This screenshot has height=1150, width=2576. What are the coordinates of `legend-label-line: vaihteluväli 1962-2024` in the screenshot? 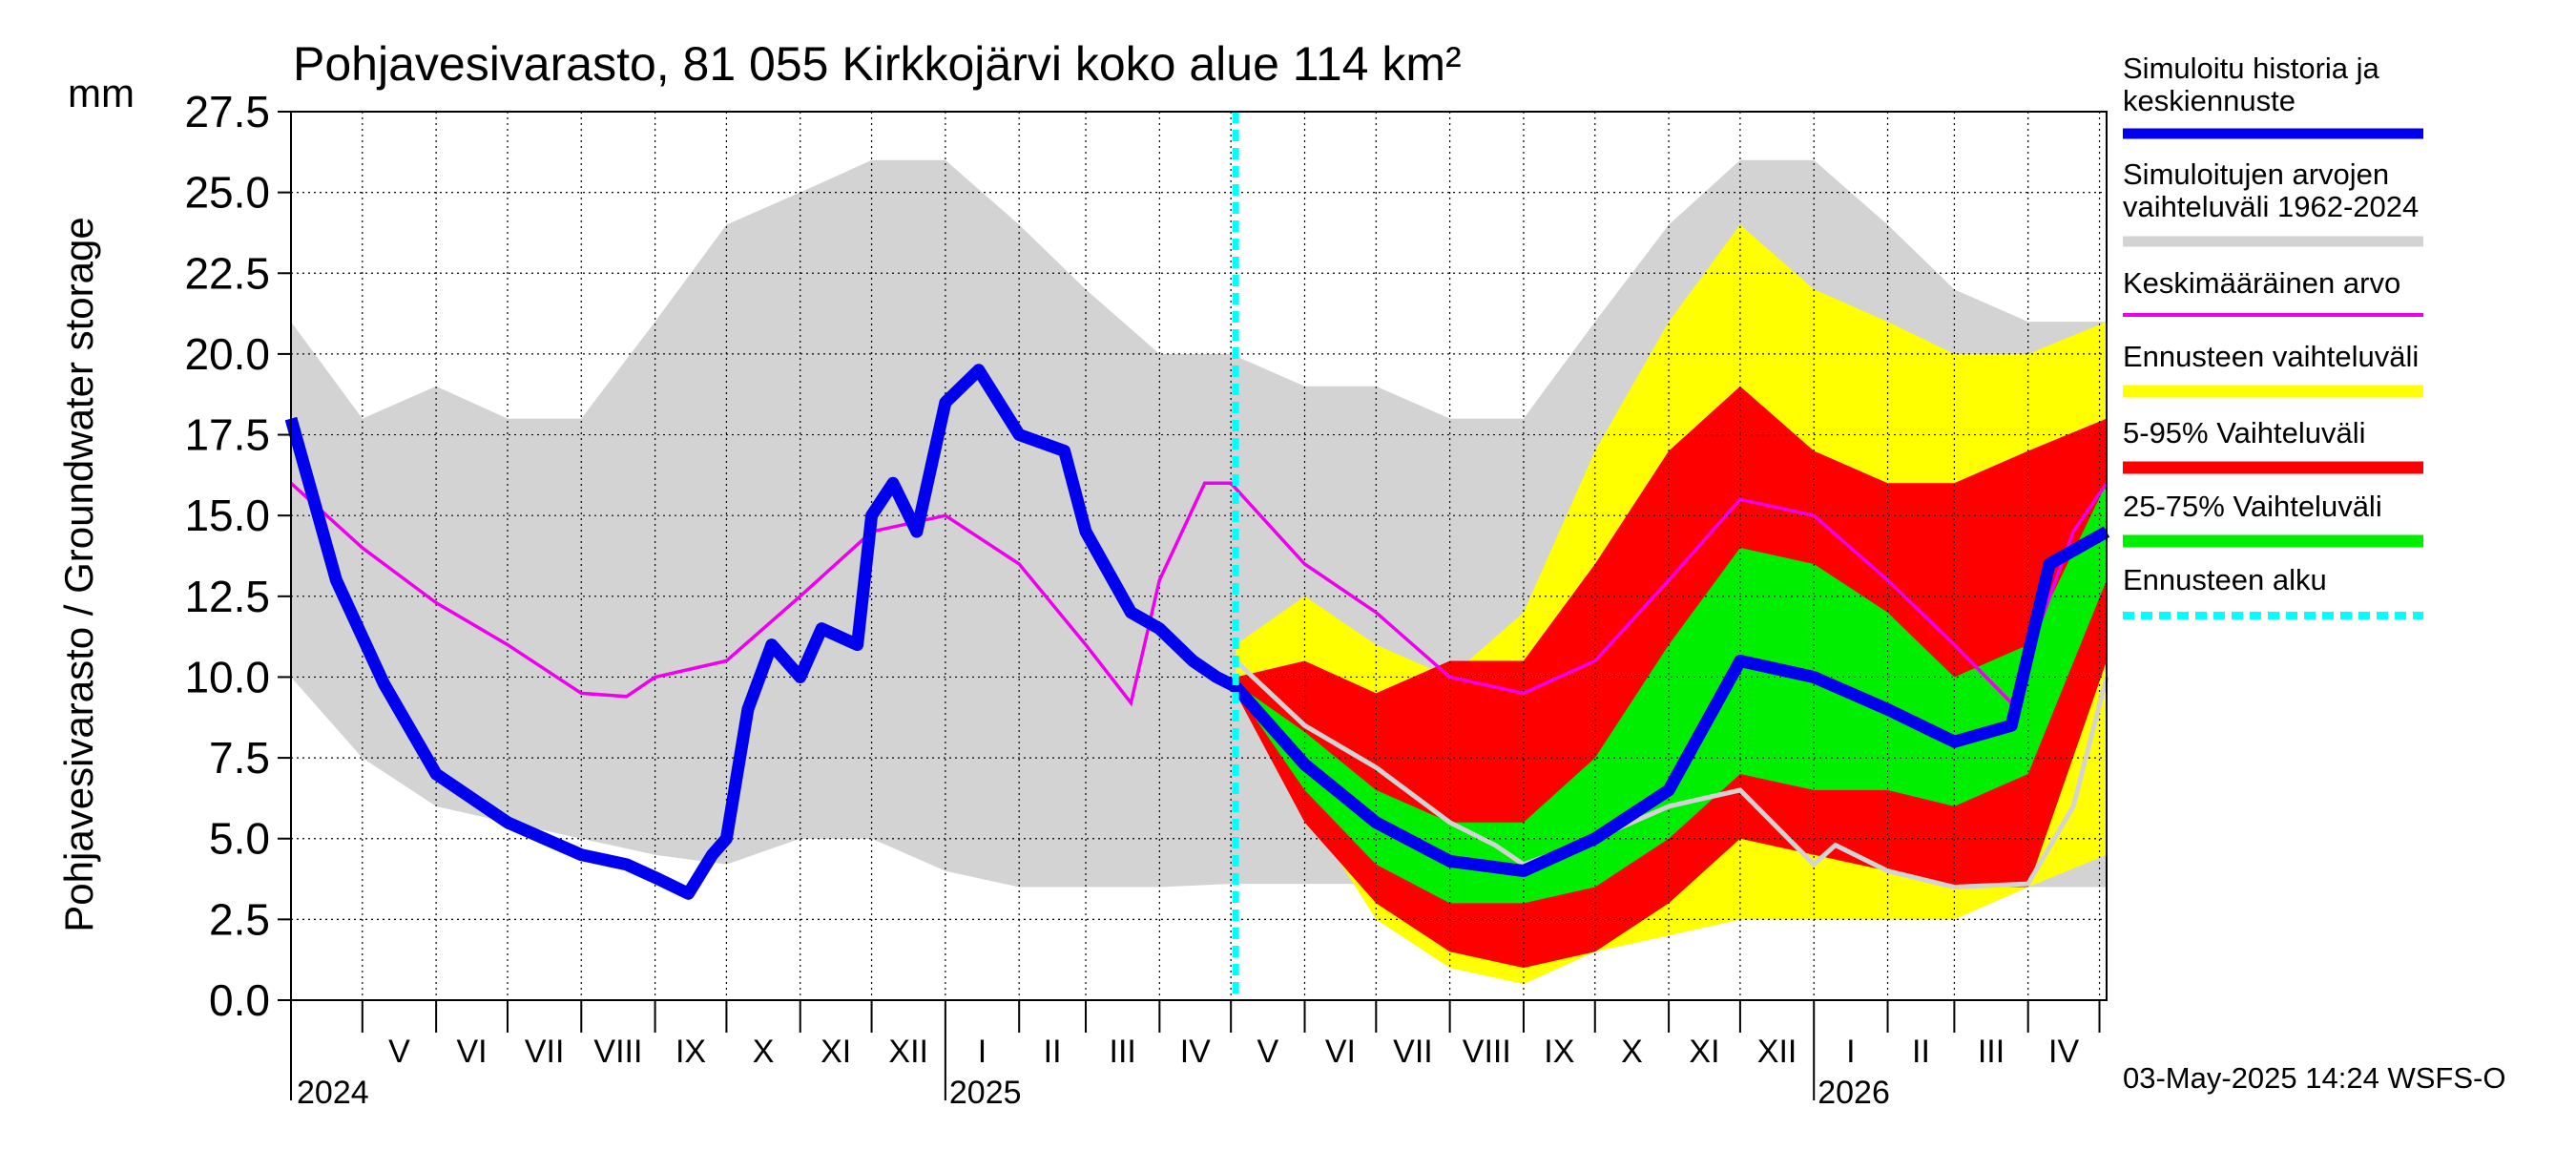 It's located at (2271, 206).